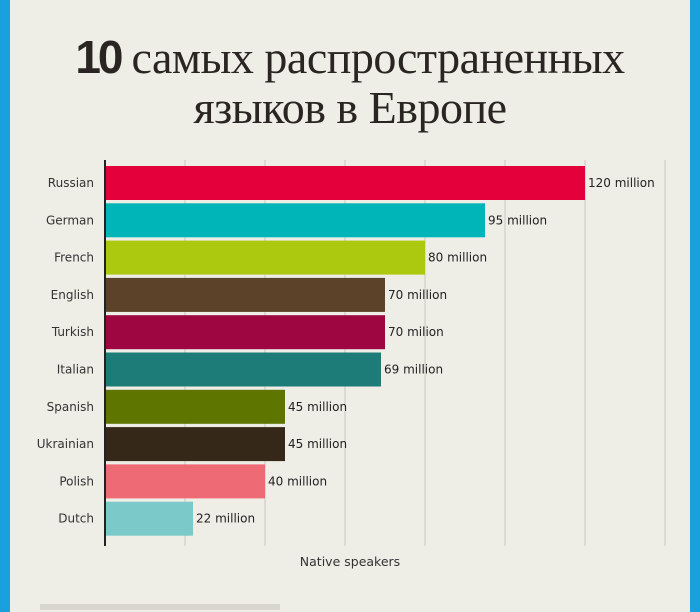 This screenshot has height=612, width=700. I want to click on title-number: 10, so click(99, 57).